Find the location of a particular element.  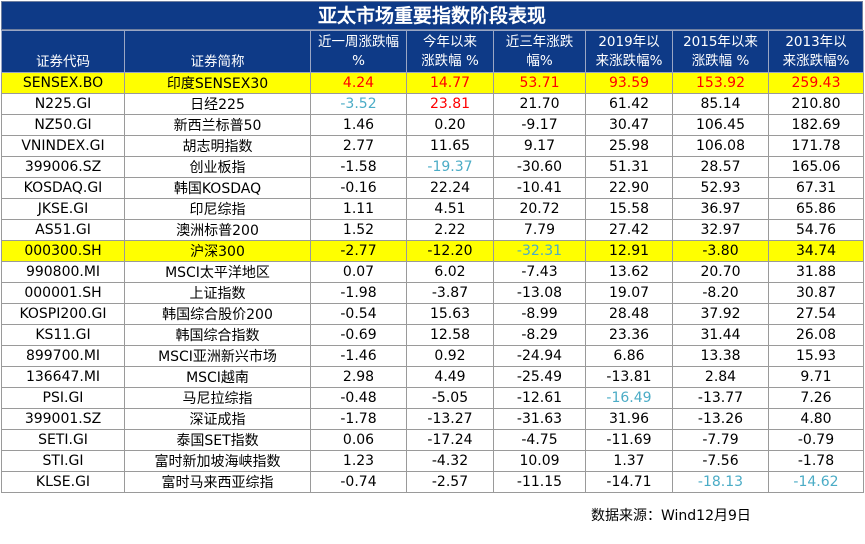

return-value: 61.42 is located at coordinates (629, 104).